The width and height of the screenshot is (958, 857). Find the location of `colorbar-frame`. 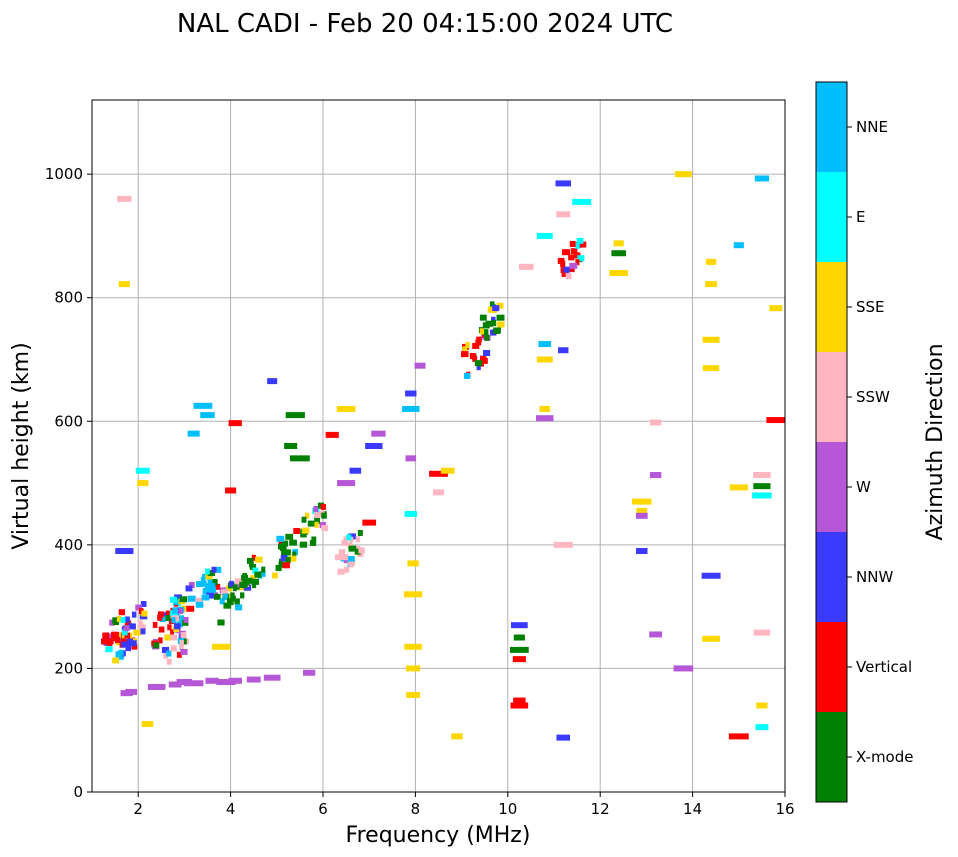

colorbar-frame is located at coordinates (831, 442).